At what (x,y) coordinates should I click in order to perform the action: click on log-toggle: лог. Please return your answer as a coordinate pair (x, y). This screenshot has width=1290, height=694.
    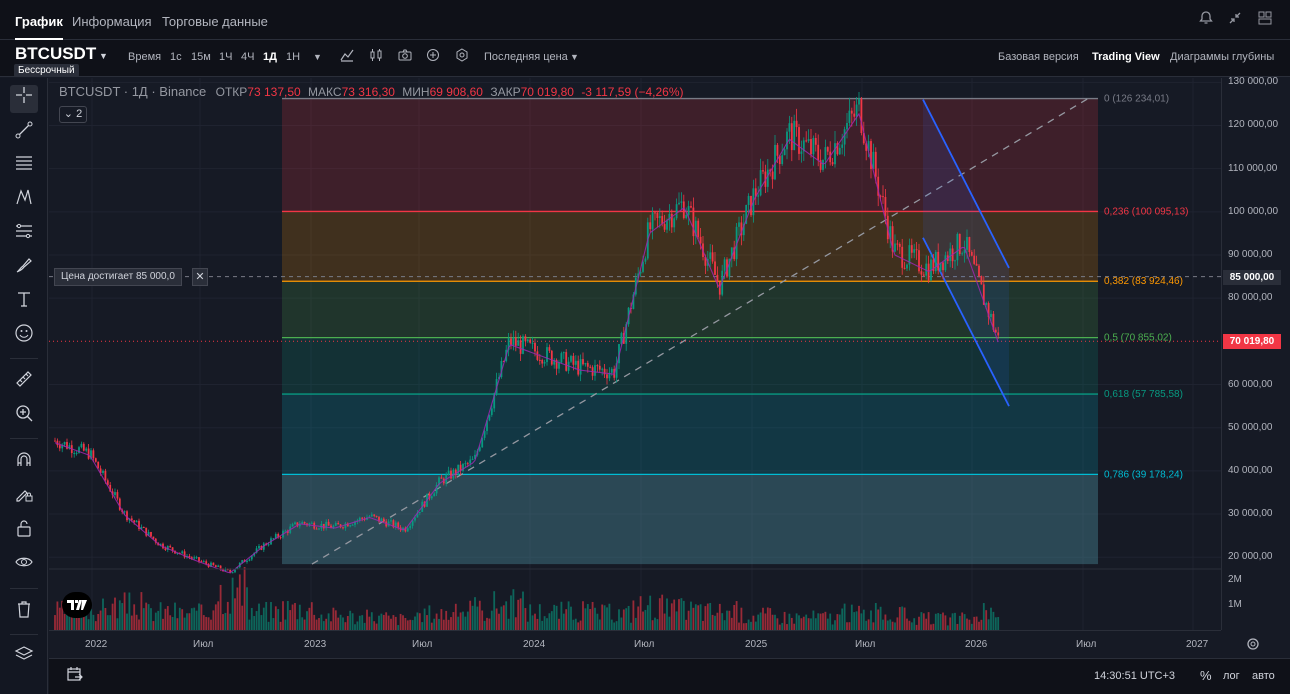
    Looking at the image, I should click on (1231, 676).